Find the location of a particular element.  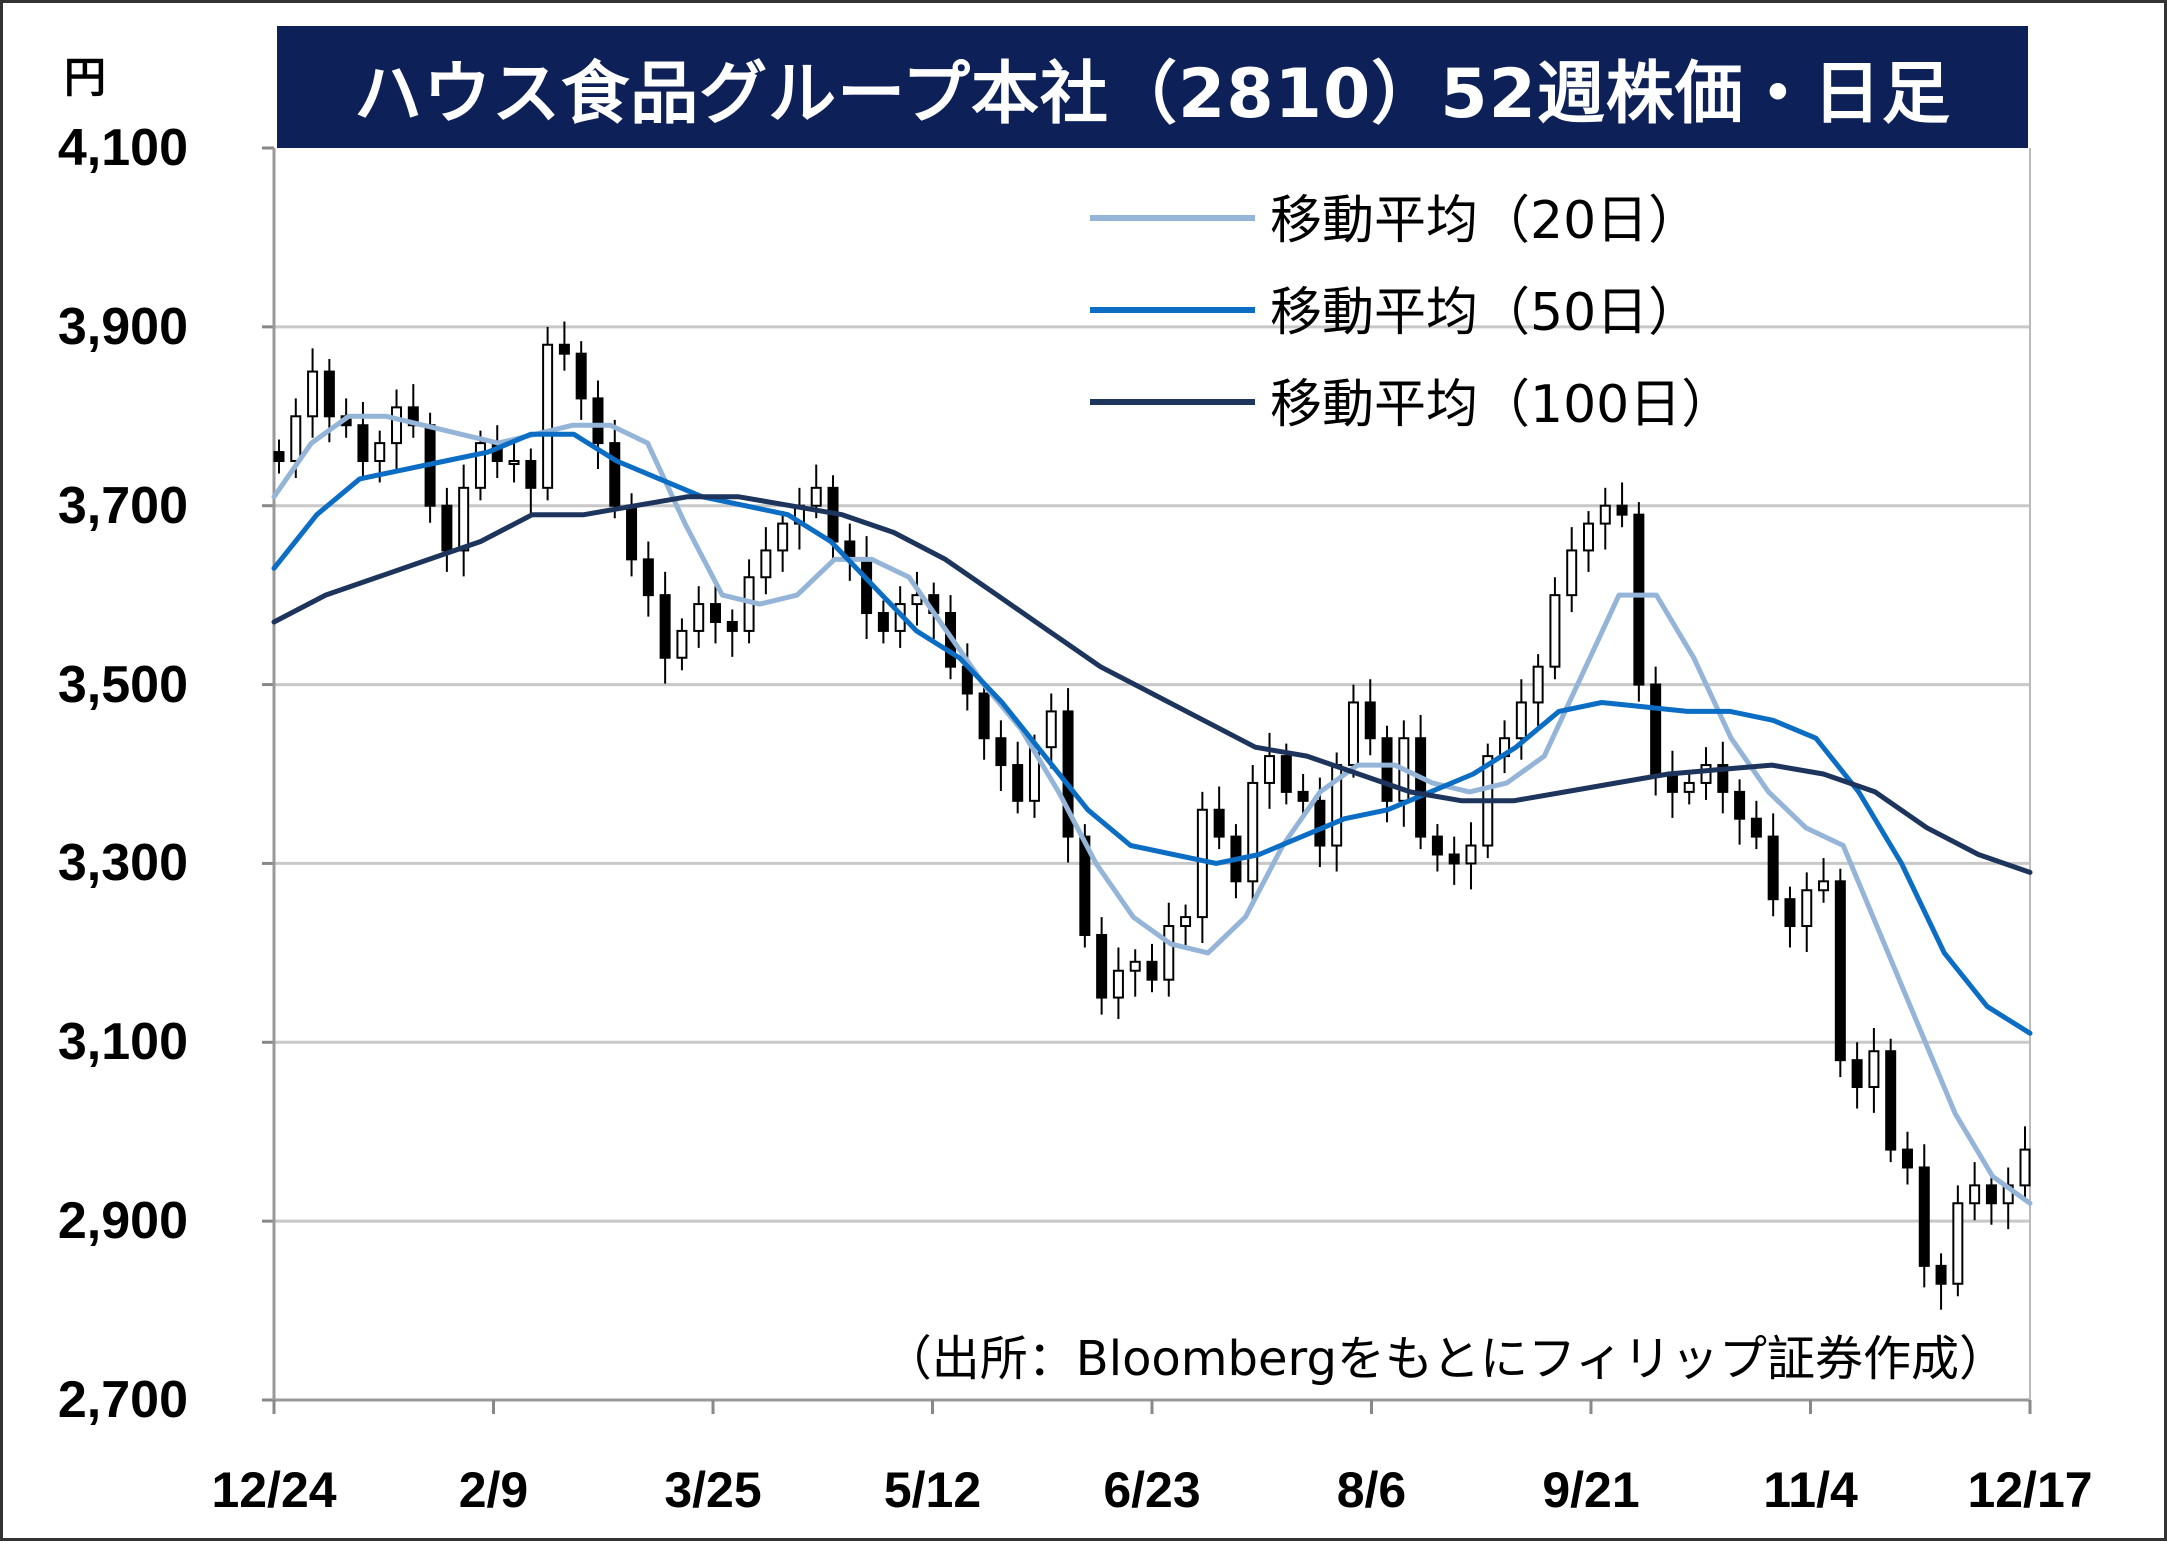

legend-label-ma100: 移動平均（100日） is located at coordinates (1502, 405).